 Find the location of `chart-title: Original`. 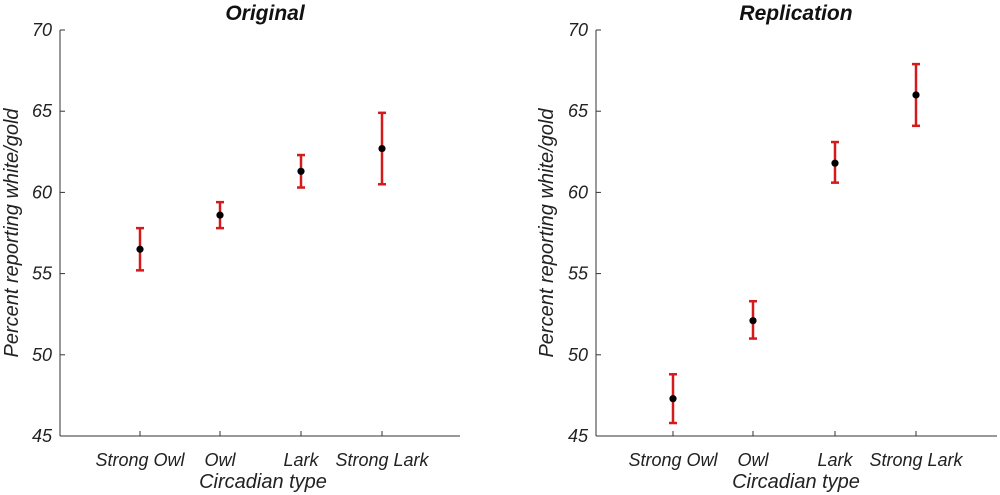

chart-title: Original is located at coordinates (265, 13).